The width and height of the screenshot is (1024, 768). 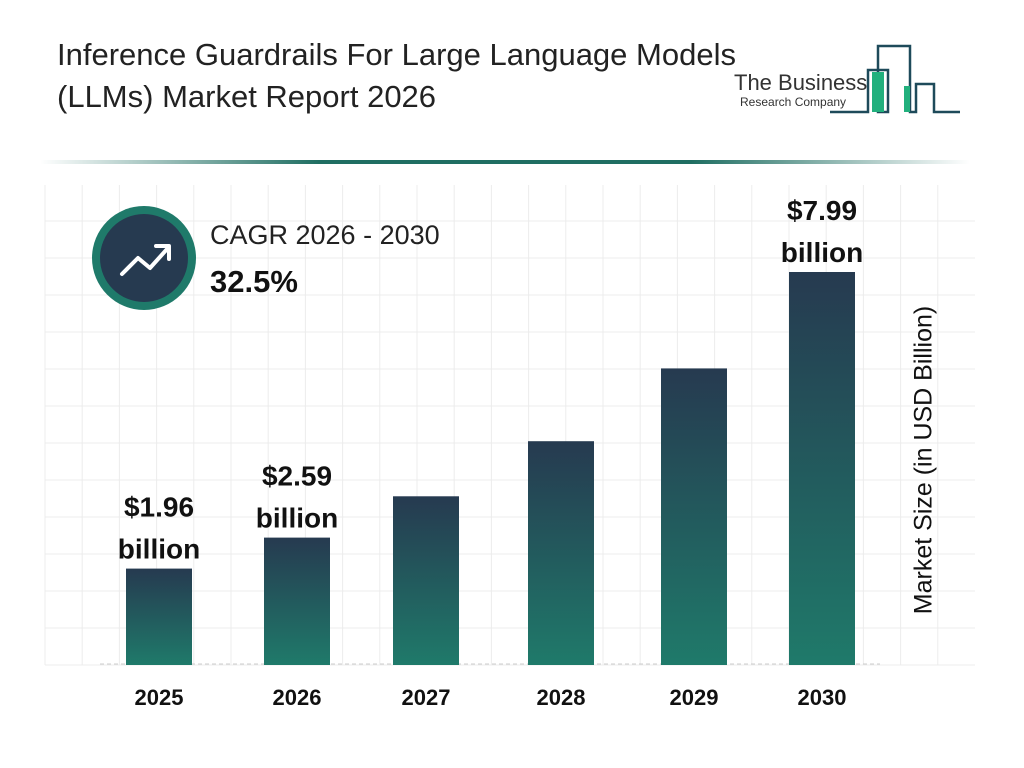 What do you see at coordinates (801, 82) in the screenshot?
I see `logo-line1: The Business` at bounding box center [801, 82].